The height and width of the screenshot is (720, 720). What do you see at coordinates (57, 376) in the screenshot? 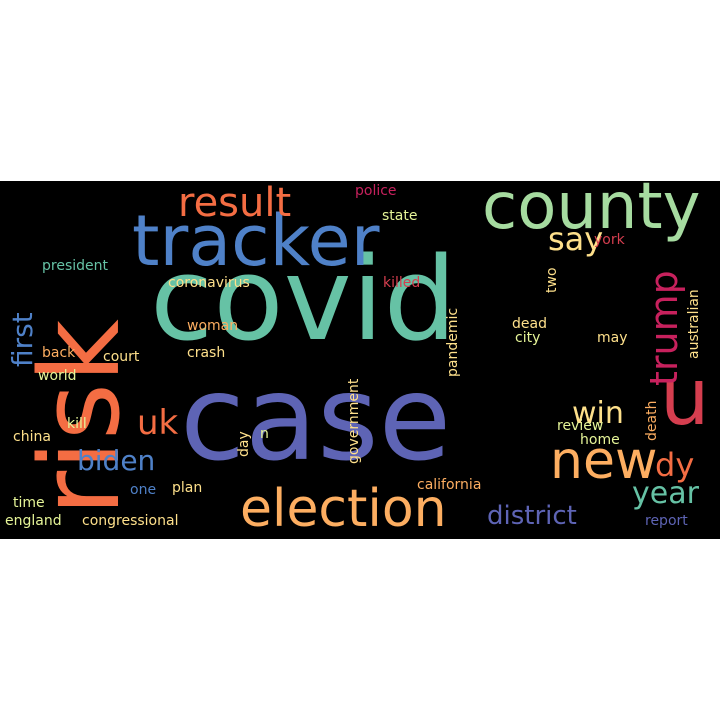
I see `word-world: world` at bounding box center [57, 376].